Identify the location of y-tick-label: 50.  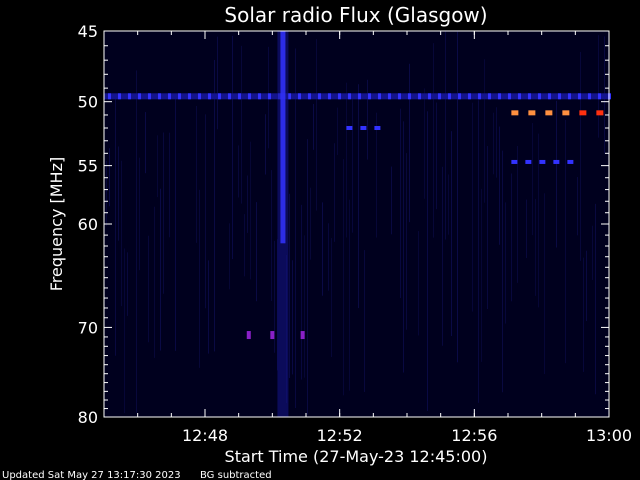
(88, 102).